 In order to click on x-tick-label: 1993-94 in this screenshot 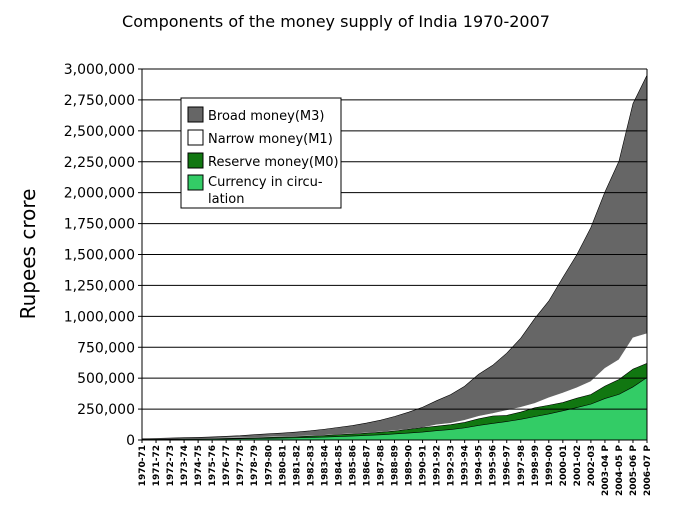, I will do `click(466, 465)`.